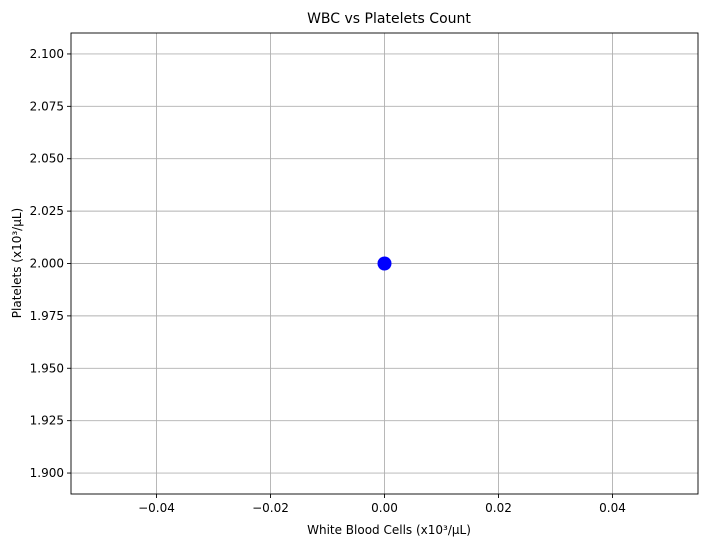  Describe the element at coordinates (156, 508) in the screenshot. I see `x-tick-label: −0.04` at that location.